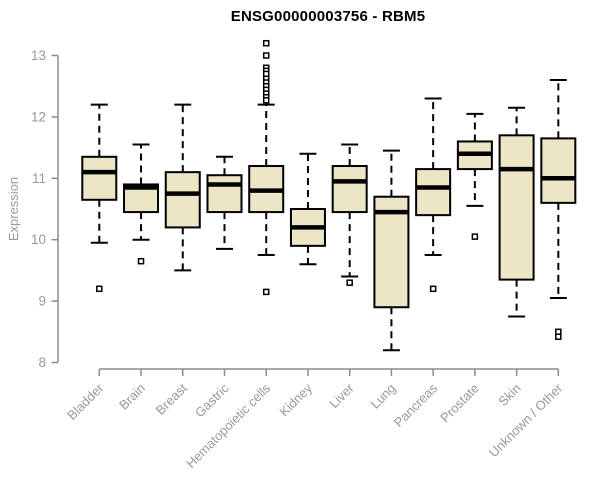 This screenshot has width=600, height=500. I want to click on y-axis-label: Expression, so click(13, 209).